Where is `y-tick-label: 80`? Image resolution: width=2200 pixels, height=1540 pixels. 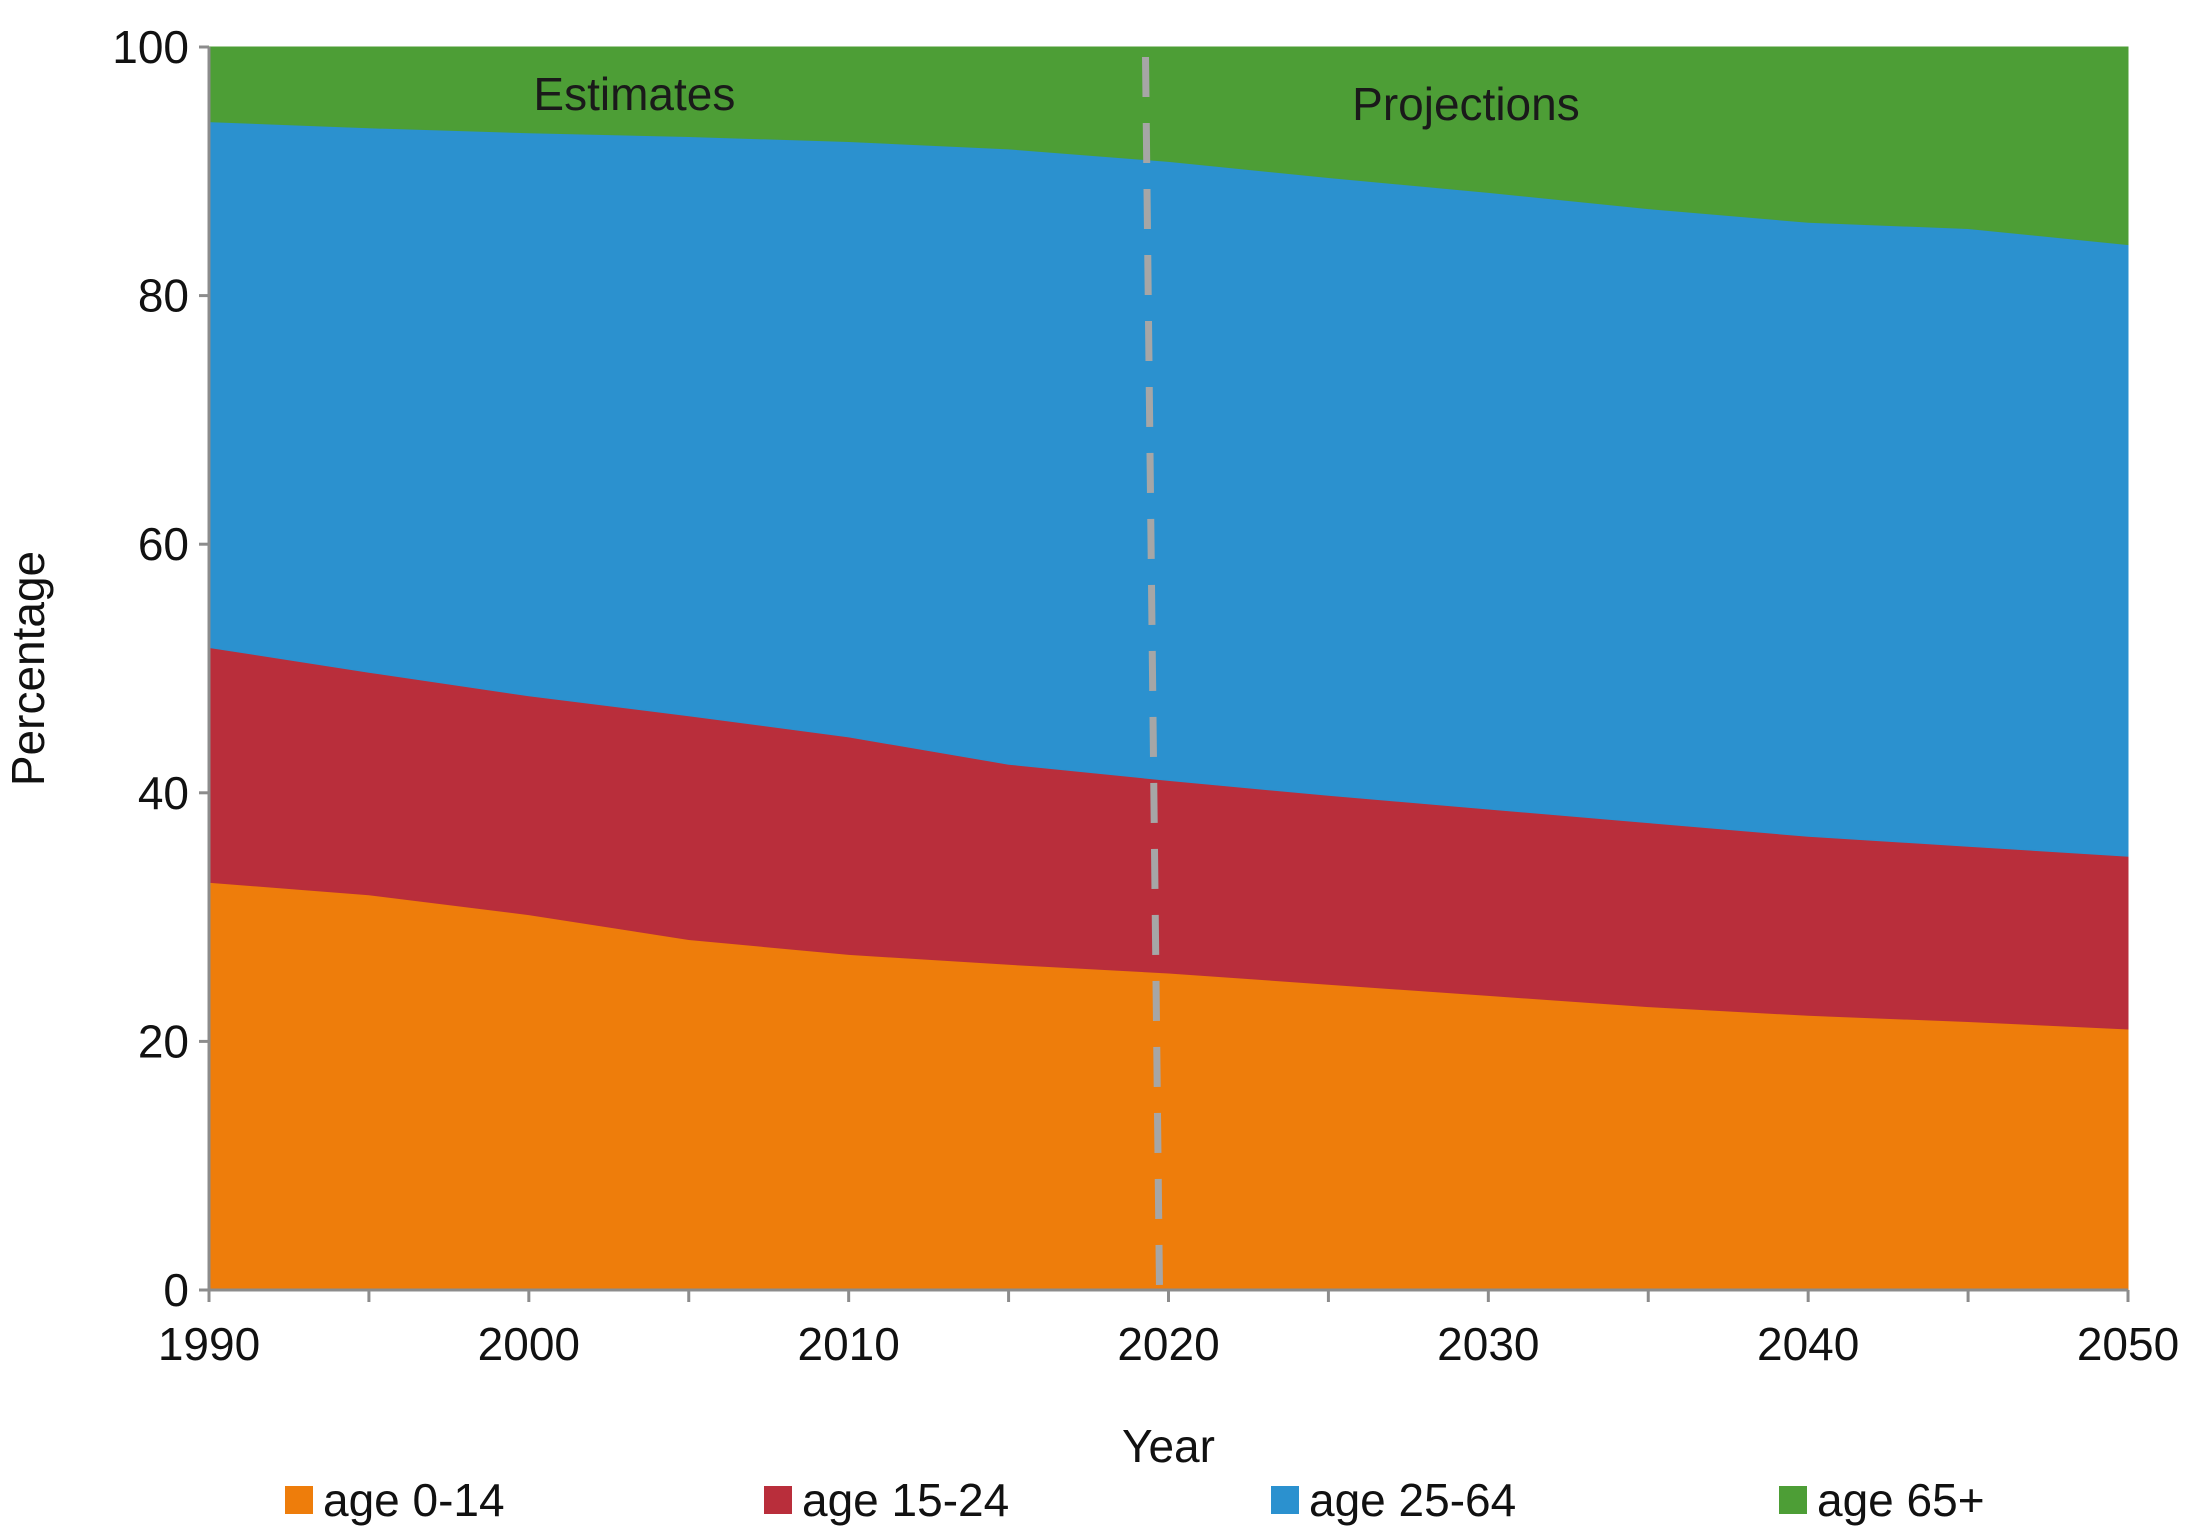 y-tick-label: 80 is located at coordinates (163, 296).